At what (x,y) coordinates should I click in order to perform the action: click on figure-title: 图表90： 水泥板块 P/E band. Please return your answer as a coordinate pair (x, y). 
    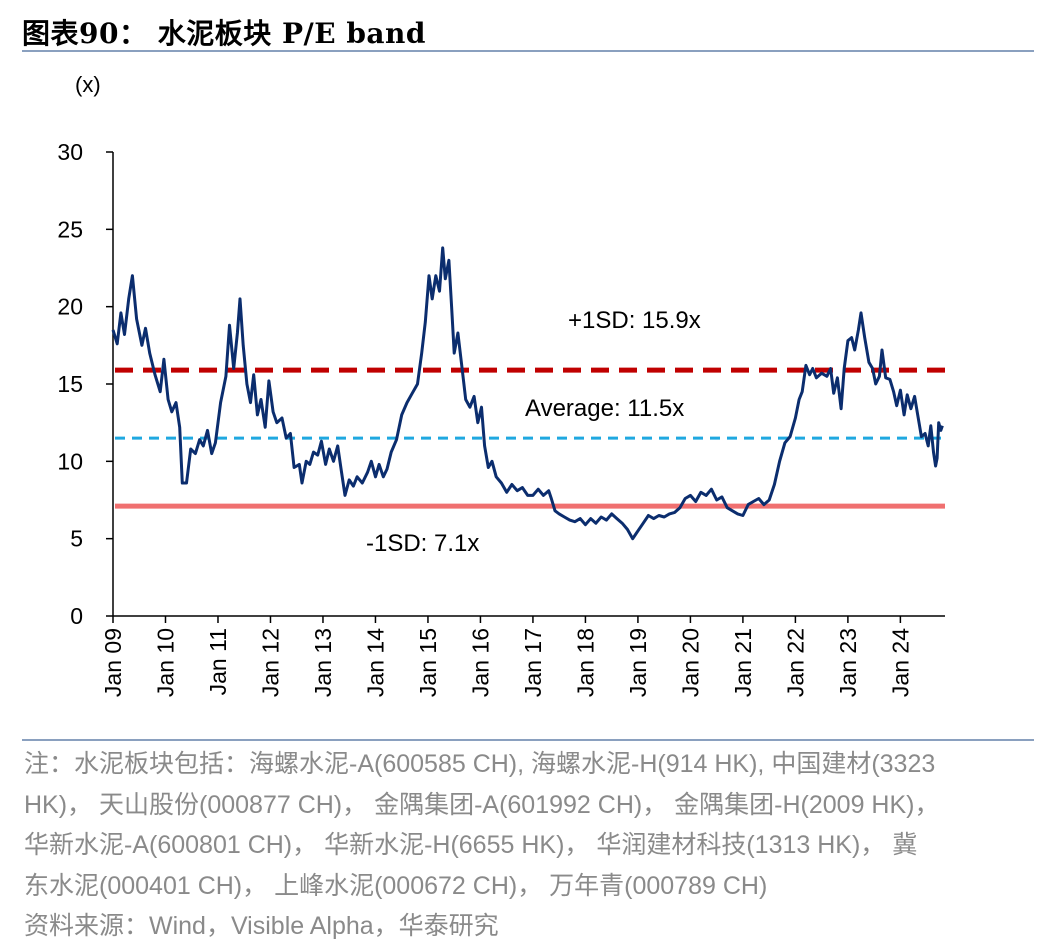
    Looking at the image, I should click on (224, 33).